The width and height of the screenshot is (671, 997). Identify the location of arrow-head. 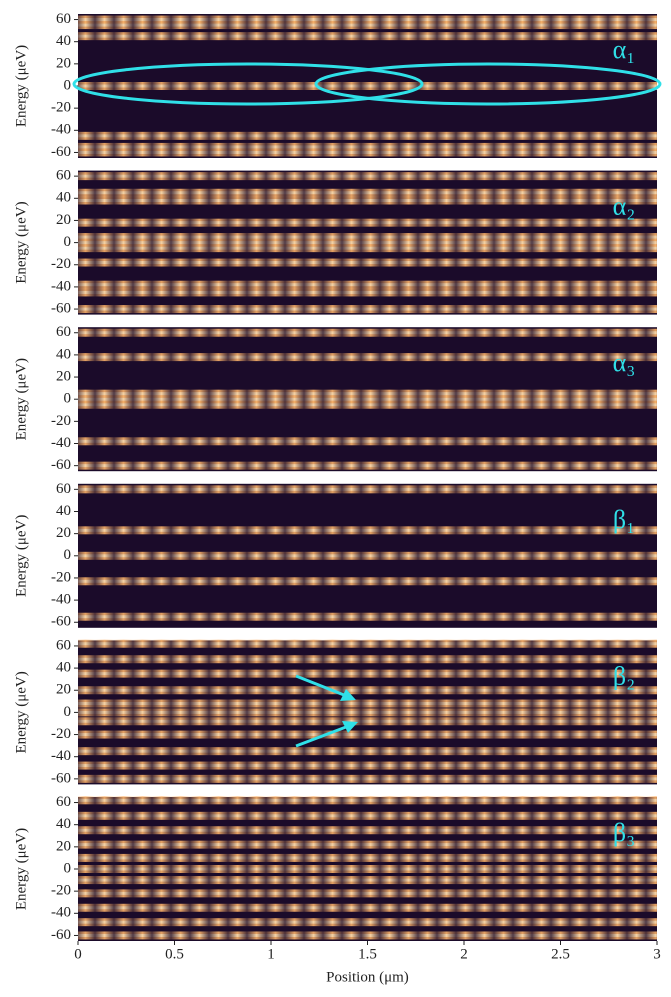
(350, 727).